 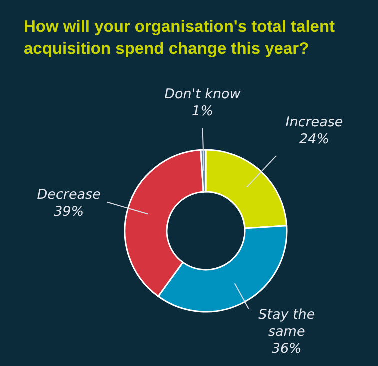 What do you see at coordinates (287, 348) in the screenshot?
I see `data-label: 36%` at bounding box center [287, 348].